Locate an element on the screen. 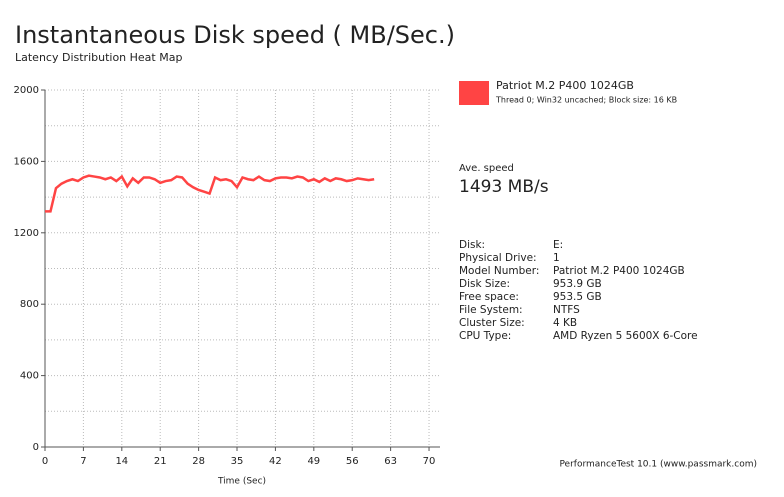 The height and width of the screenshot is (497, 784). x-tick-label: 56 is located at coordinates (352, 461).